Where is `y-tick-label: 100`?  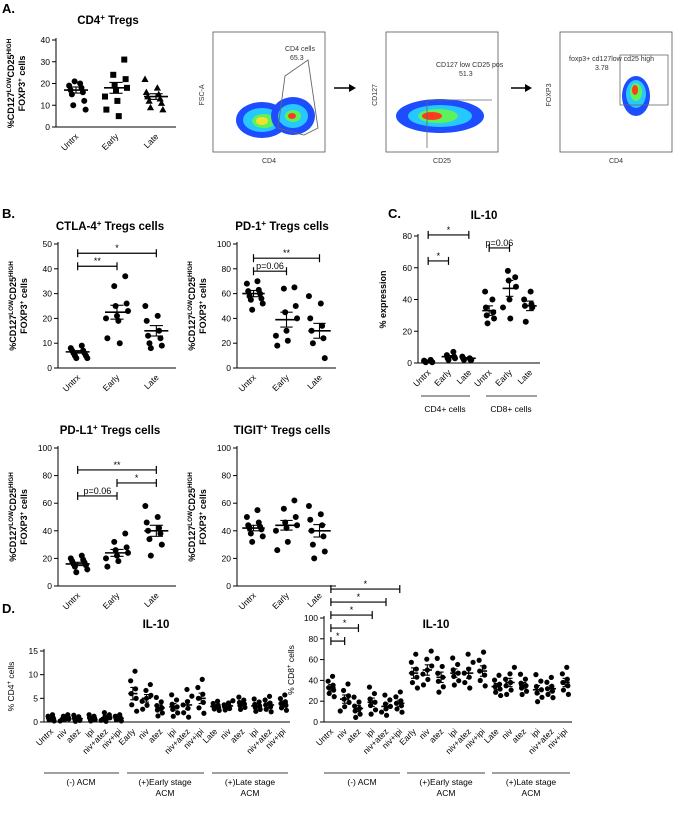
y-tick-label: 100 is located at coordinates (224, 448).